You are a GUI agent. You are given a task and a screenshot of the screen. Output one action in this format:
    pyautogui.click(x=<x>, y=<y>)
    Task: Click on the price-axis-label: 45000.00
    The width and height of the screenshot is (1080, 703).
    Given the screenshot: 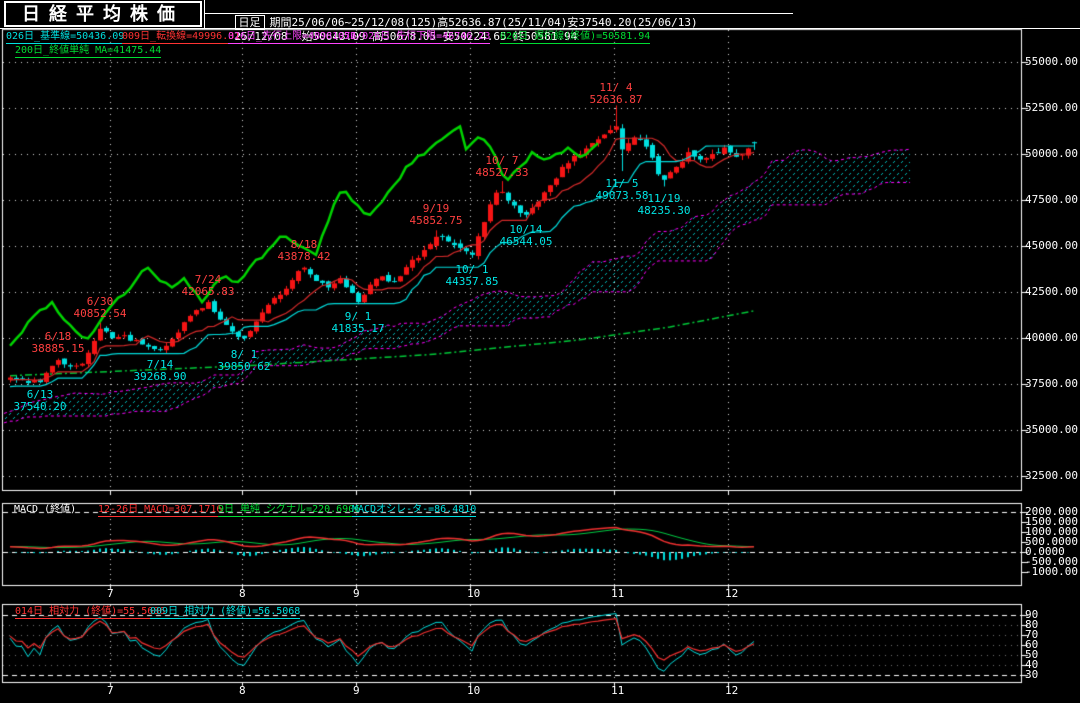 What is the action you would take?
    pyautogui.click(x=1051, y=245)
    